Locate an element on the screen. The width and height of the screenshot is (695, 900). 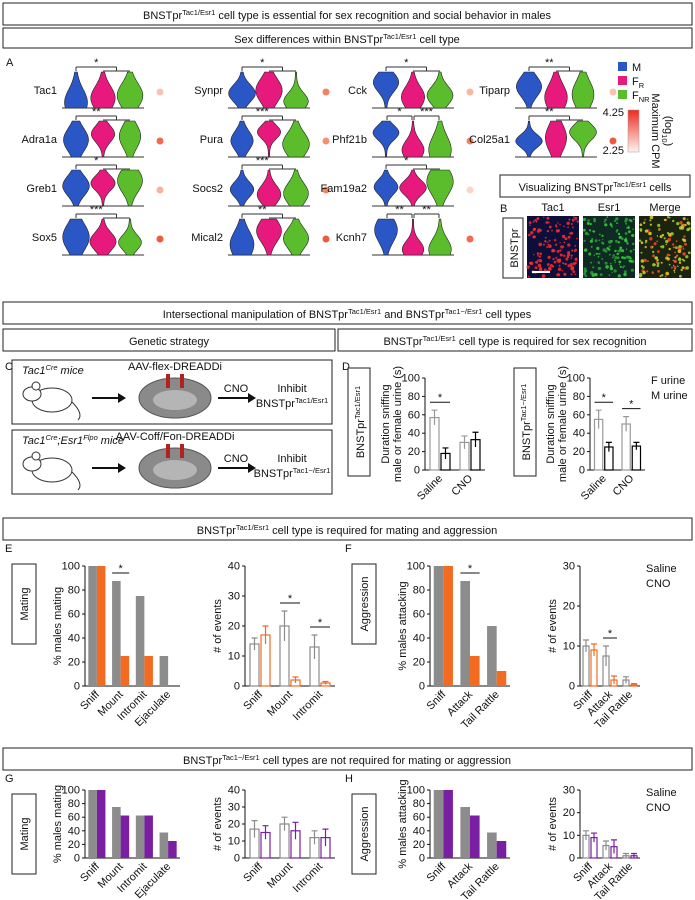
text-part: ) is located at coordinates (668, 144).